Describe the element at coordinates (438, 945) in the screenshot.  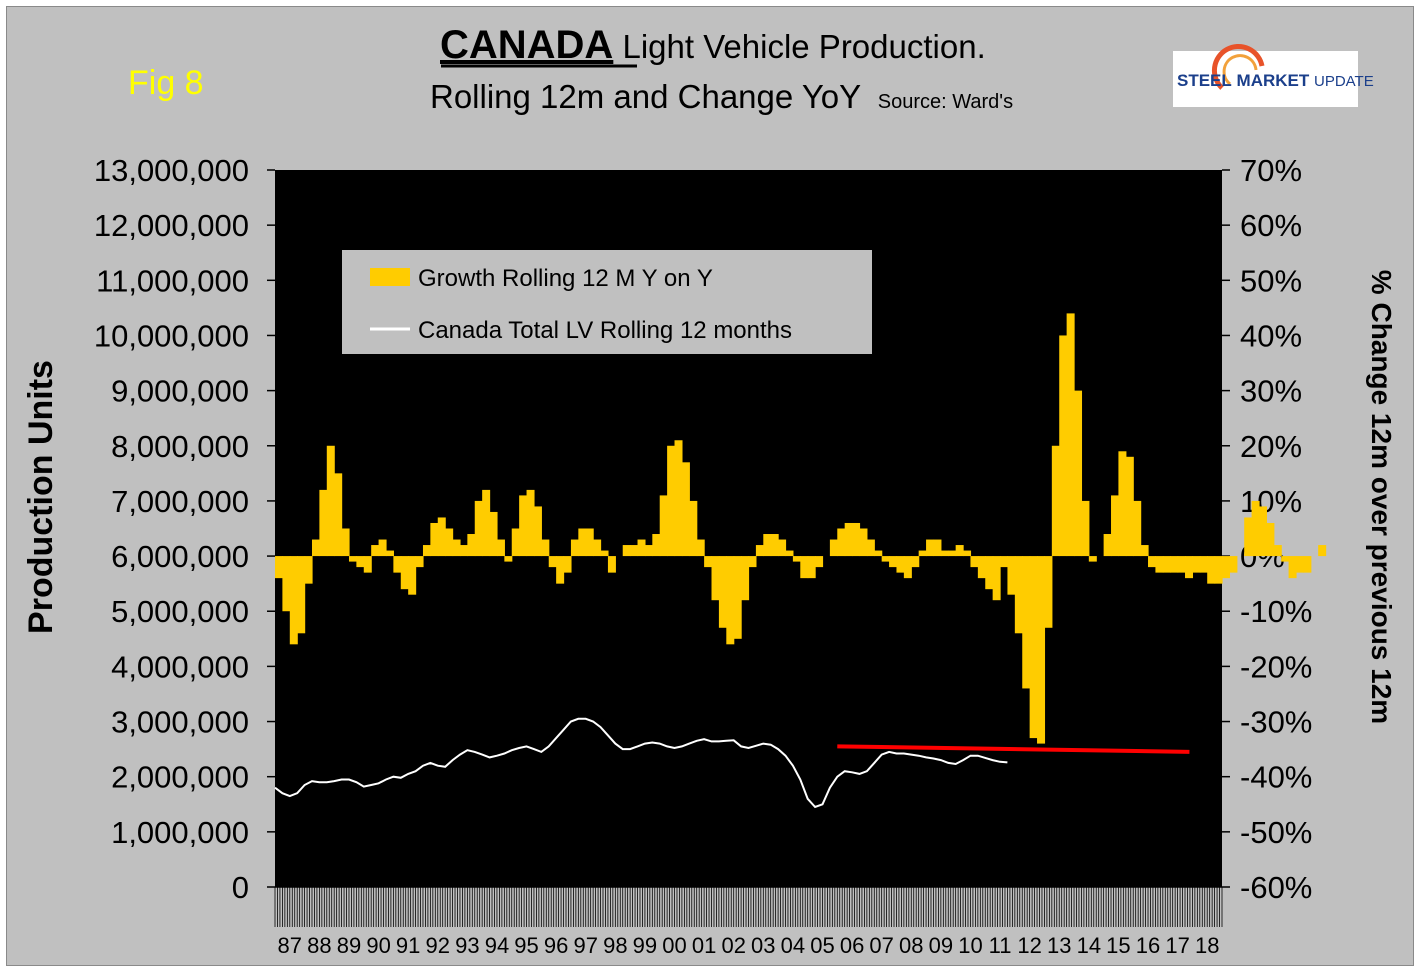
I see `x-tick-label: 92` at that location.